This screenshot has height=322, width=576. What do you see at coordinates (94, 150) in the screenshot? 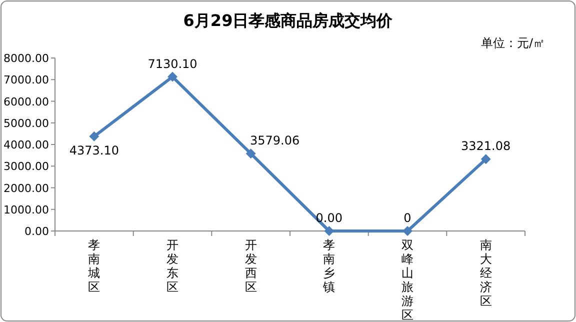
I see `data-label: 4373.10` at bounding box center [94, 150].